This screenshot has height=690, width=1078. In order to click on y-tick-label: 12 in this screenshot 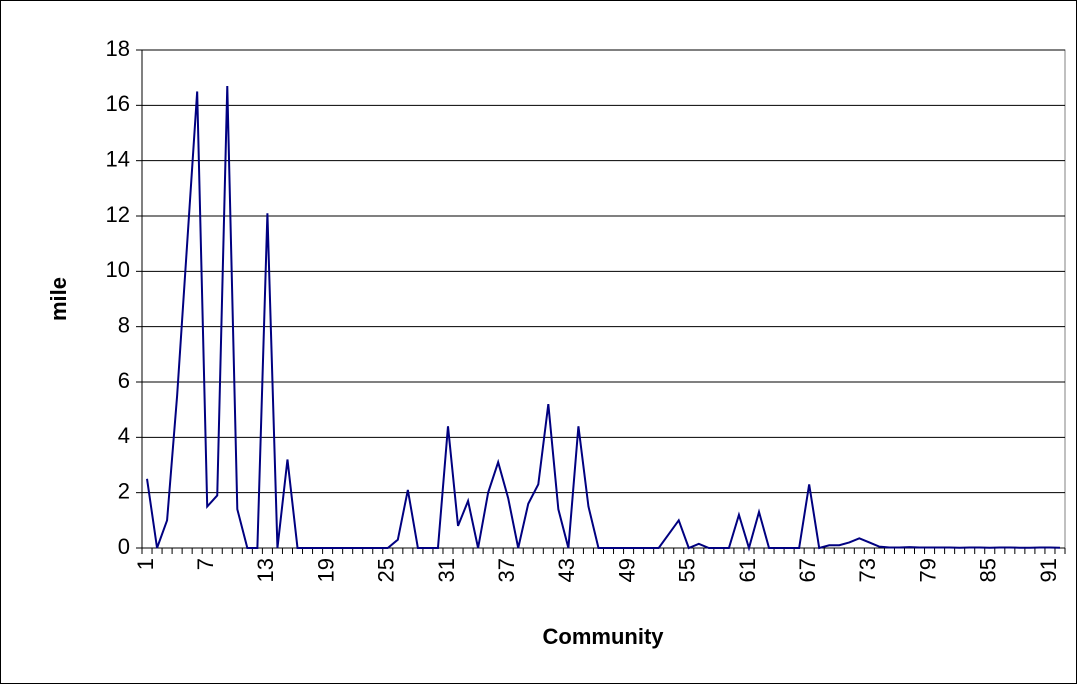, I will do `click(118, 214)`.